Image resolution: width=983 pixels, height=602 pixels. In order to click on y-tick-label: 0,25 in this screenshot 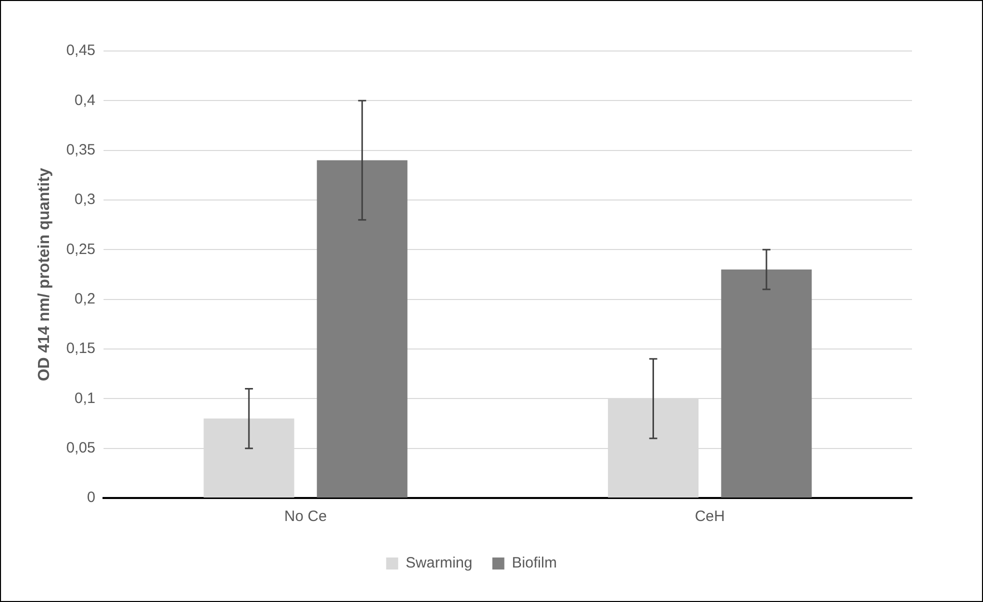, I will do `click(81, 249)`.